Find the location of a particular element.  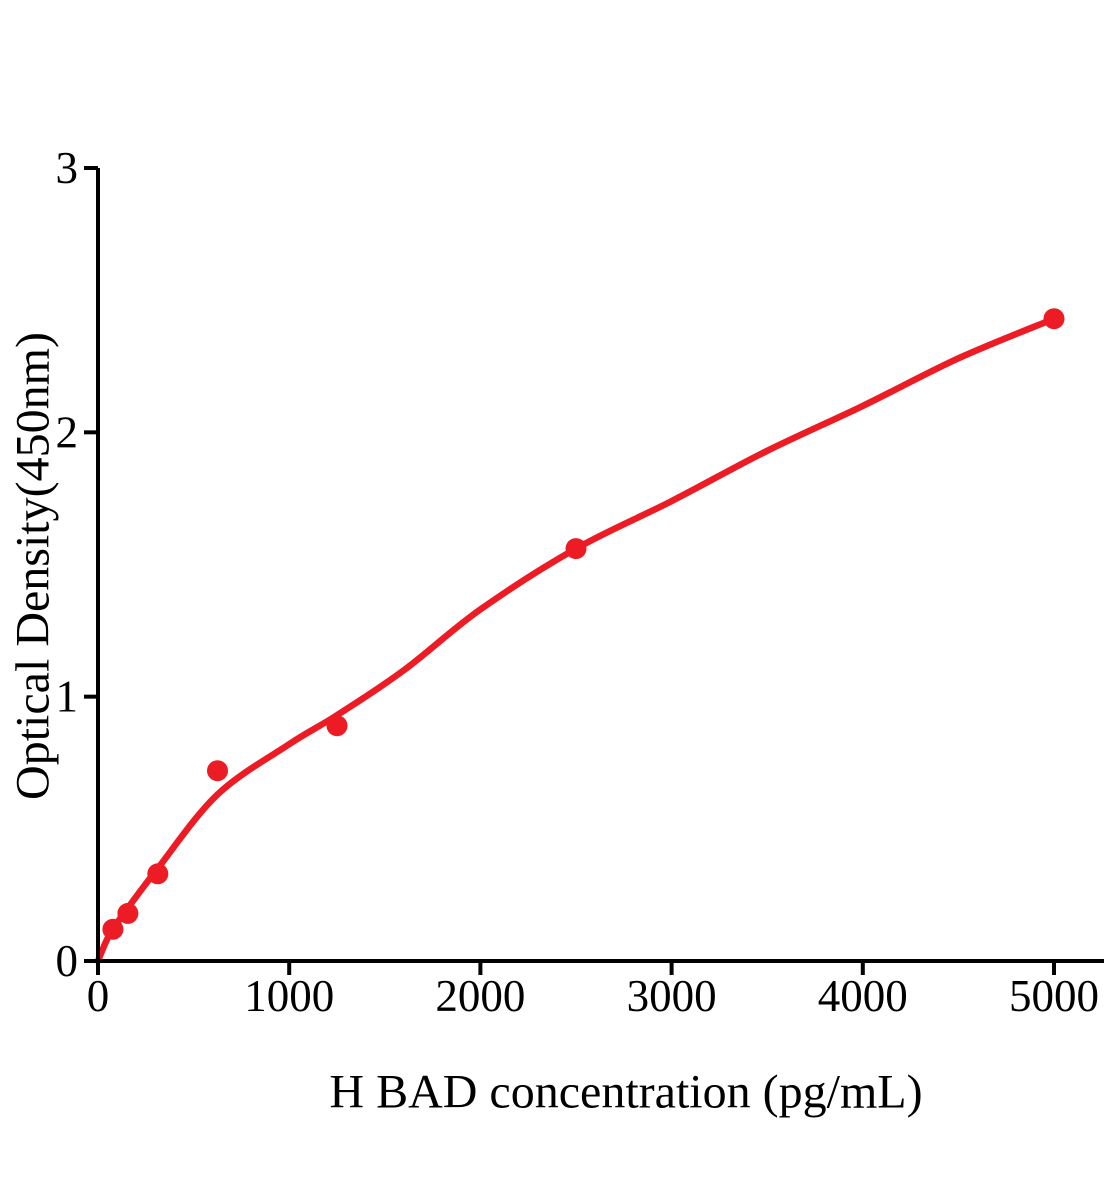

x-tick-label: 0 is located at coordinates (98, 996).